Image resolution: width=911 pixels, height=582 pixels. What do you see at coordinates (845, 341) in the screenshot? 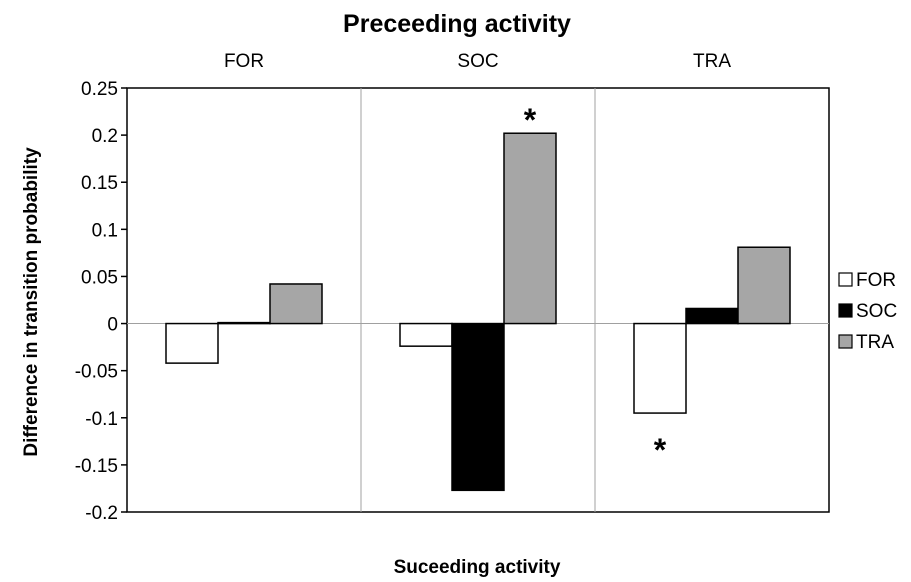
I see `legend-swatch-tra` at bounding box center [845, 341].